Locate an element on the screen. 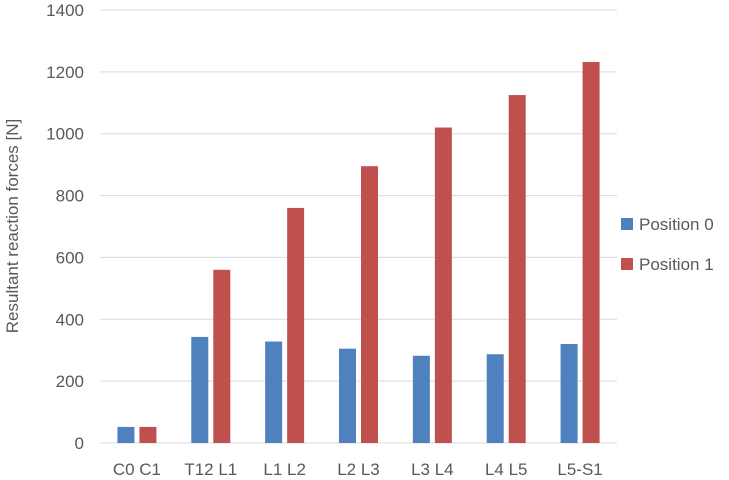 The height and width of the screenshot is (480, 729). y-axis-title: Resultant reaction forces [N] is located at coordinates (12, 226).